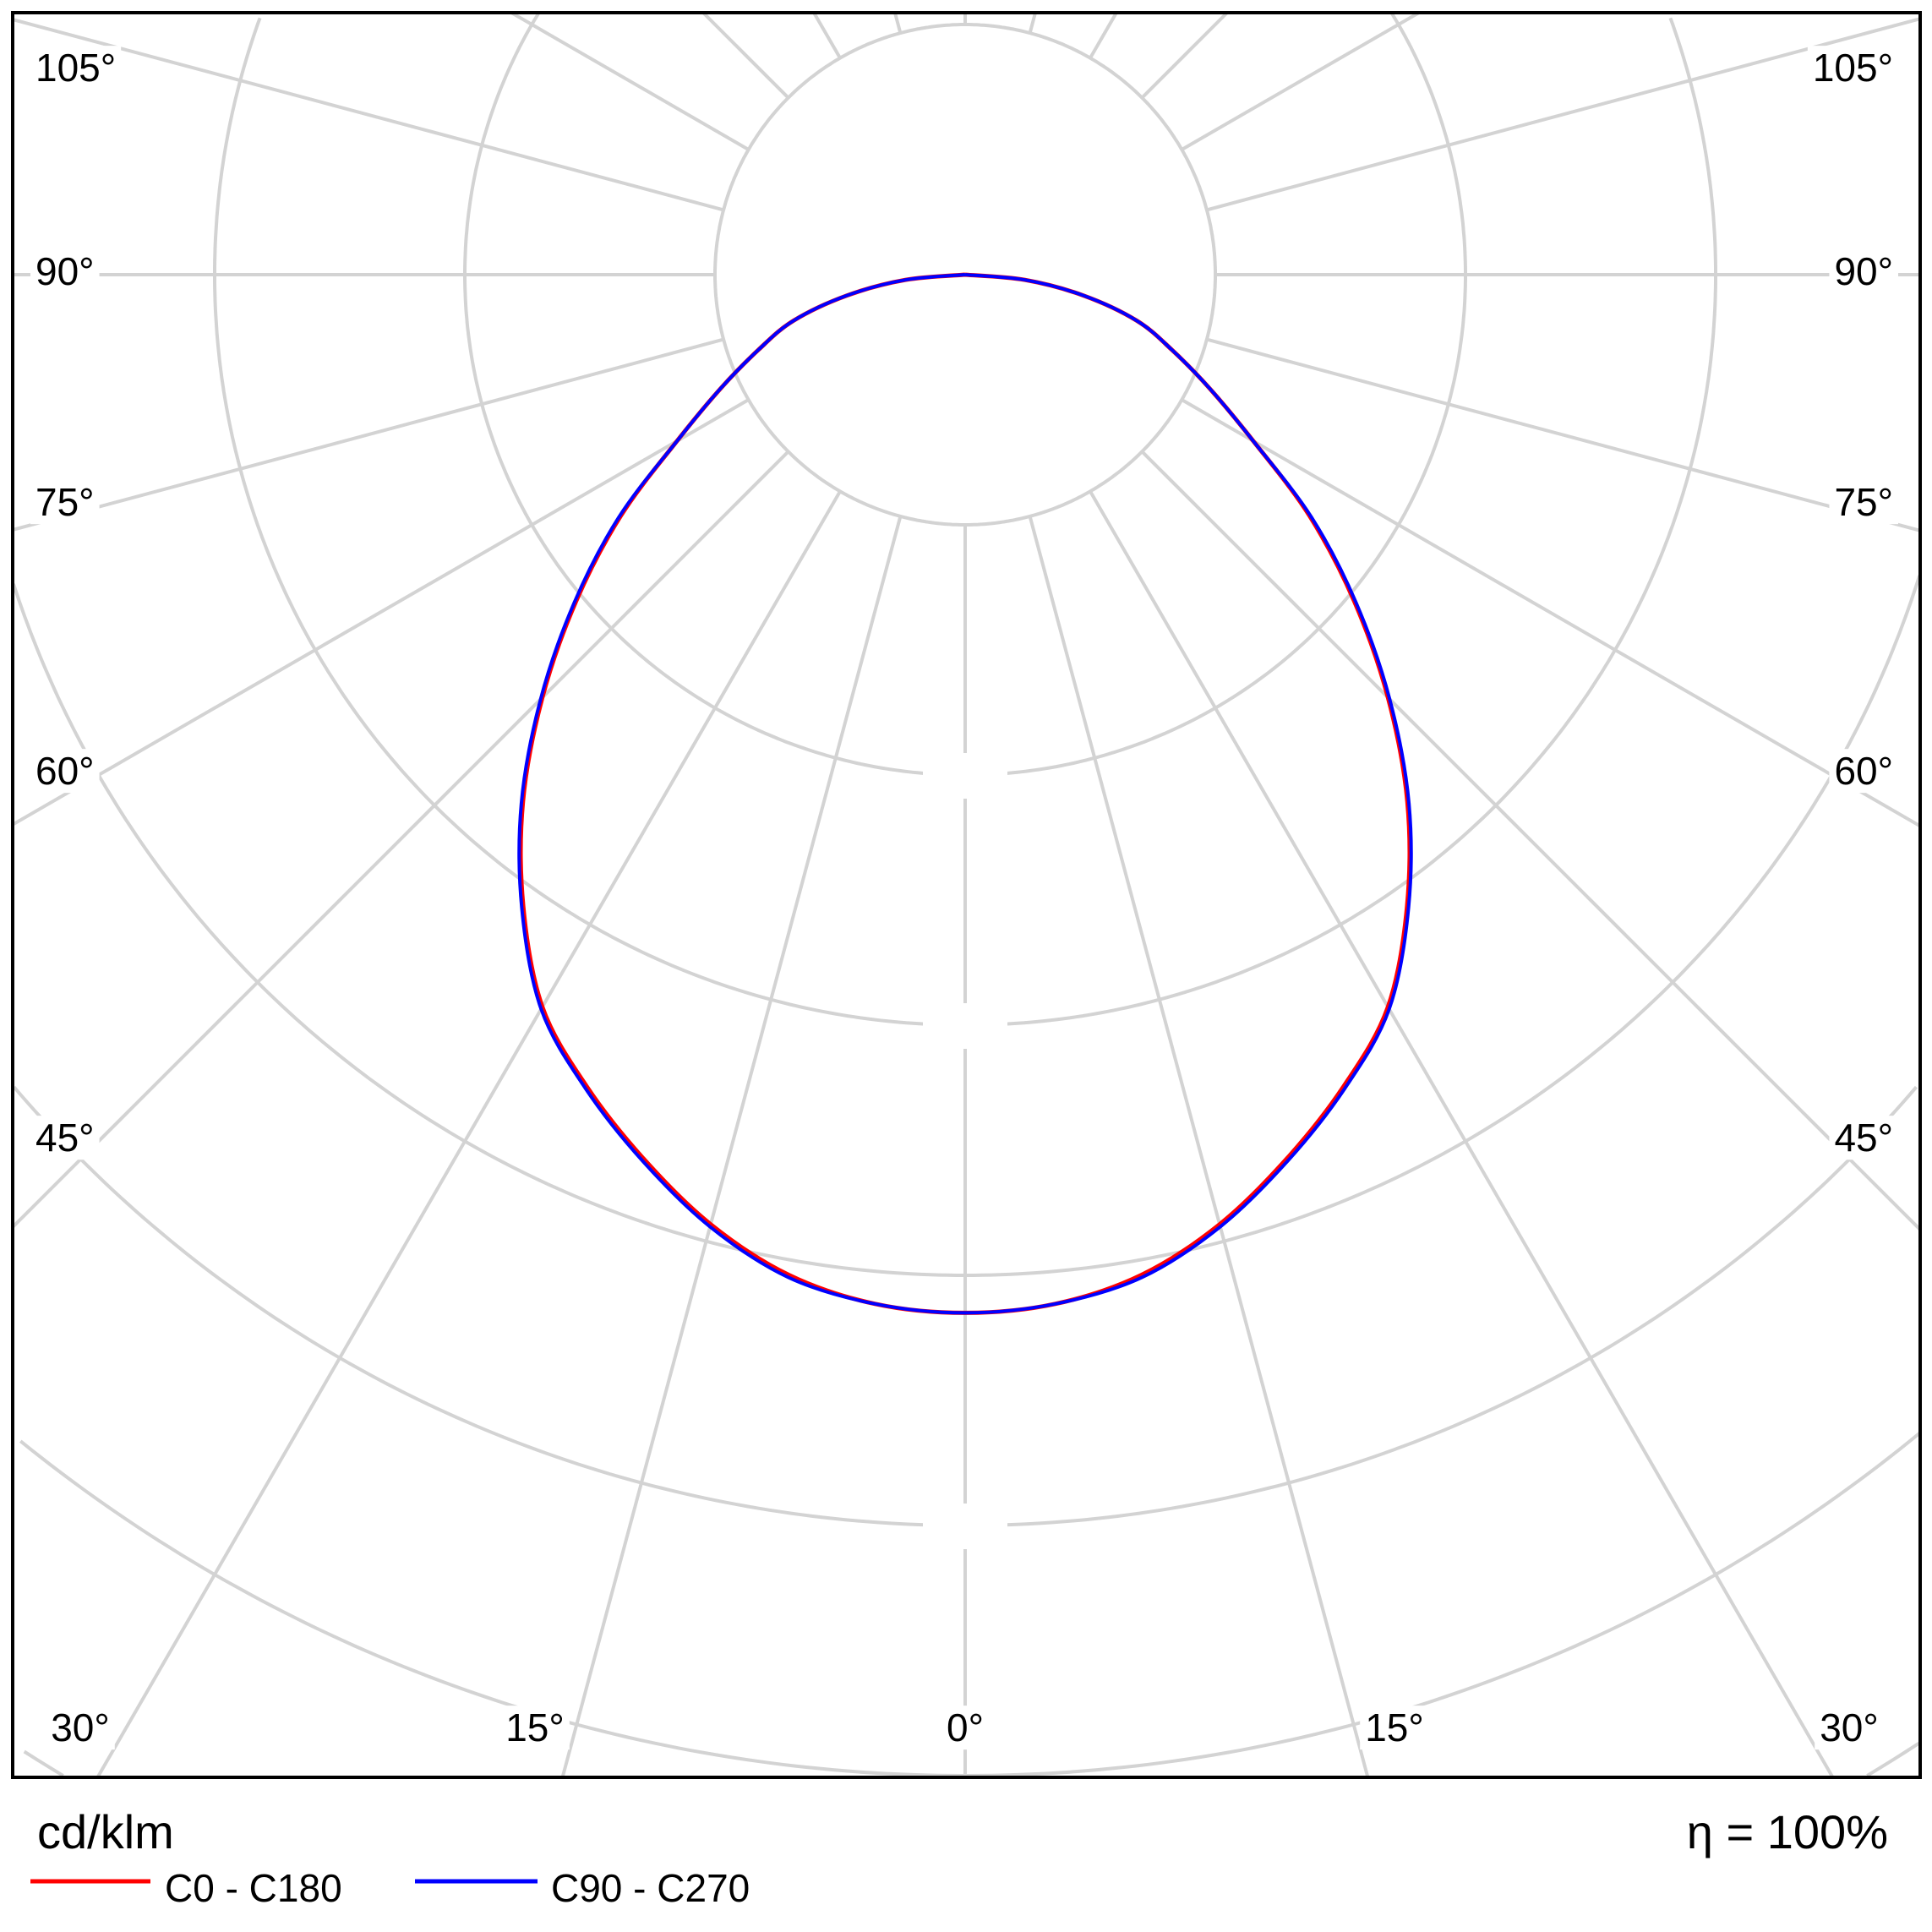 This screenshot has height=1932, width=1932. Describe the element at coordinates (1787, 1831) in the screenshot. I see `efficiency-label: η = 100%` at that location.